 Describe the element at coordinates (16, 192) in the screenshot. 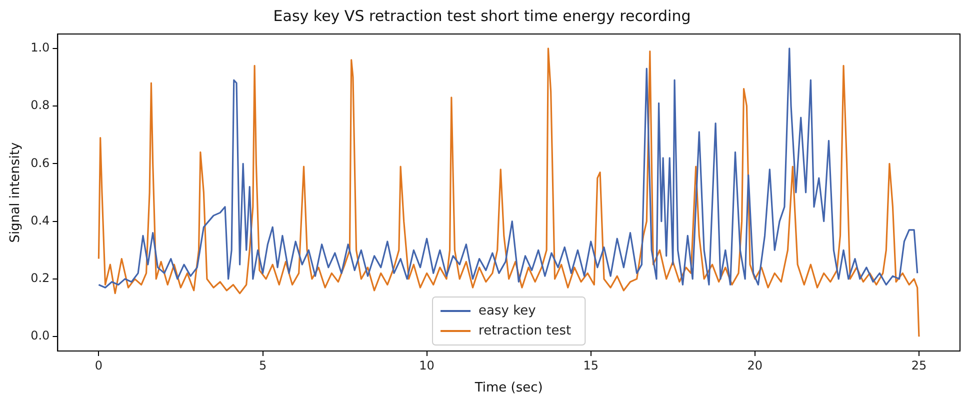

I see `y-axis-title: Signal intensity` at that location.